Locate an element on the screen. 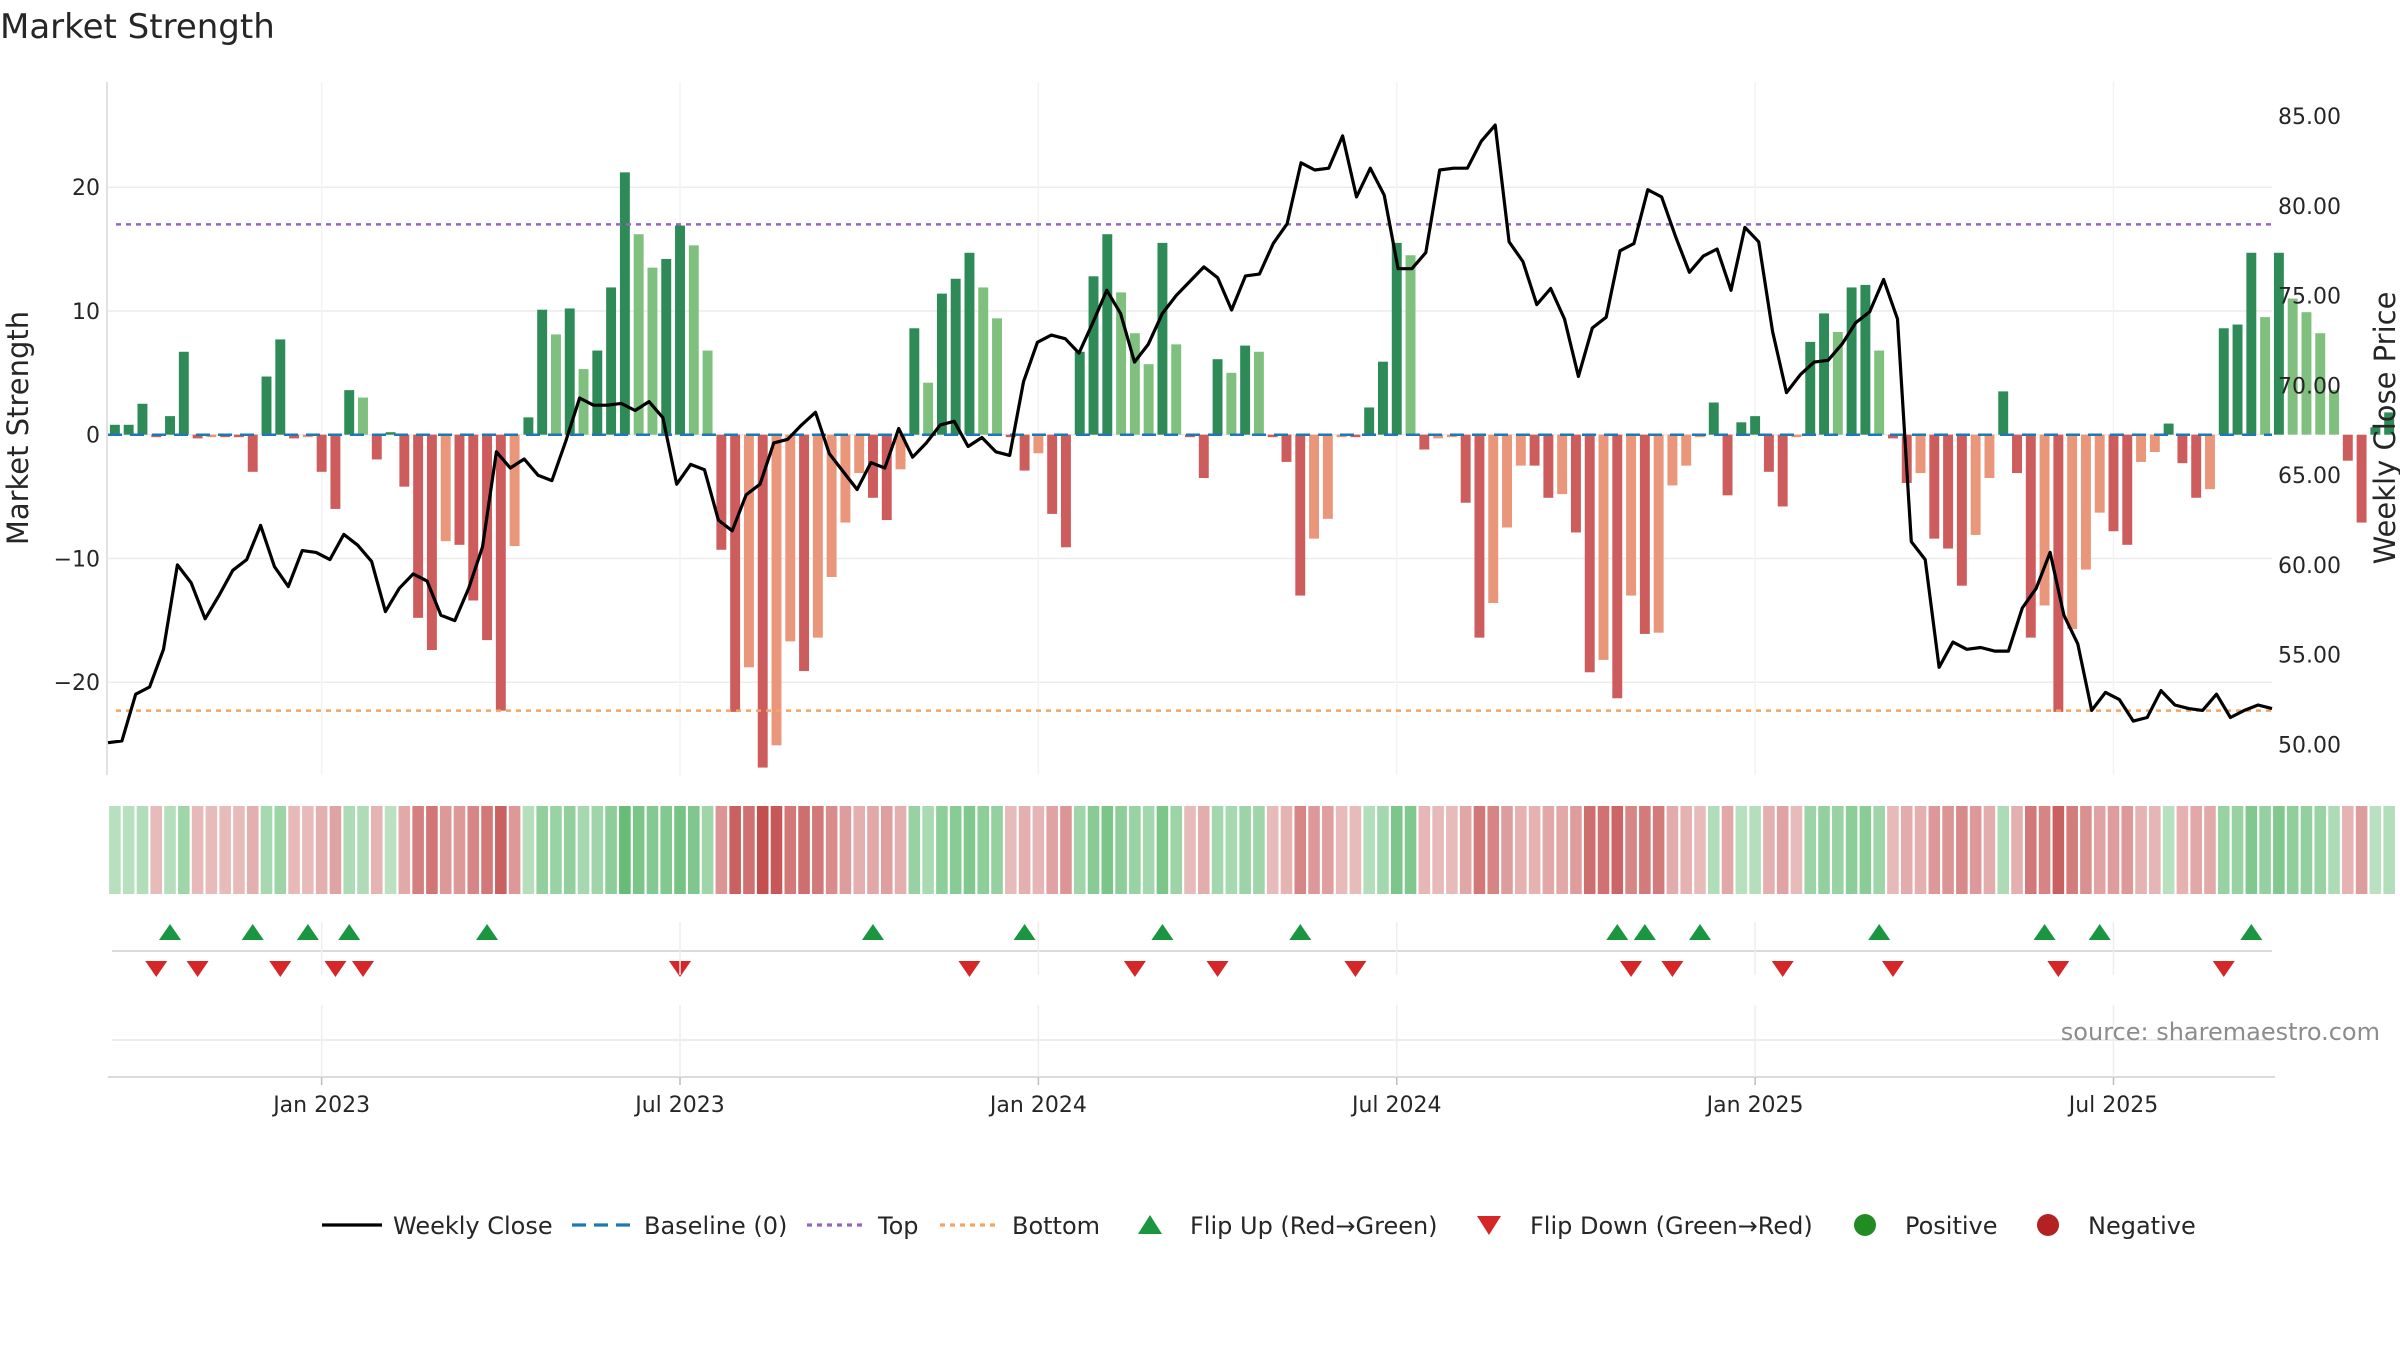  legend-flip-up-swatch is located at coordinates (1150, 1224).